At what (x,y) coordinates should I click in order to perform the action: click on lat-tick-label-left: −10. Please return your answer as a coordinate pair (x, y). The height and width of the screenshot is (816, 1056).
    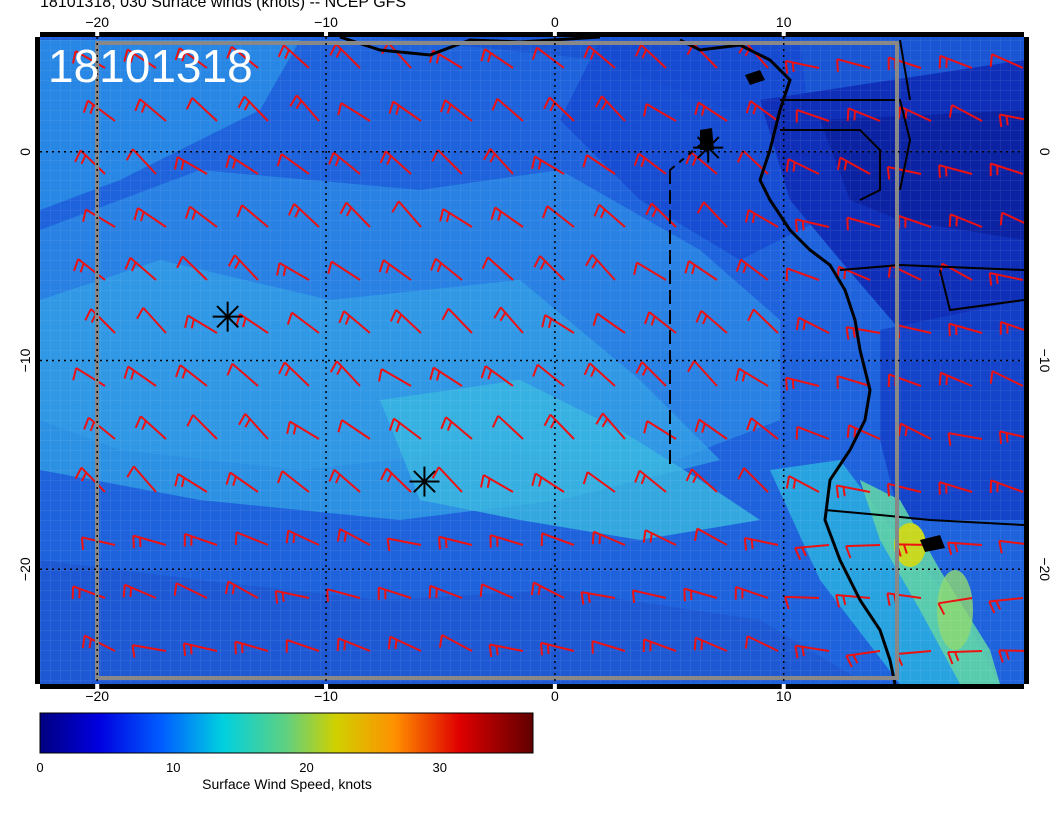
    Looking at the image, I should click on (25, 360).